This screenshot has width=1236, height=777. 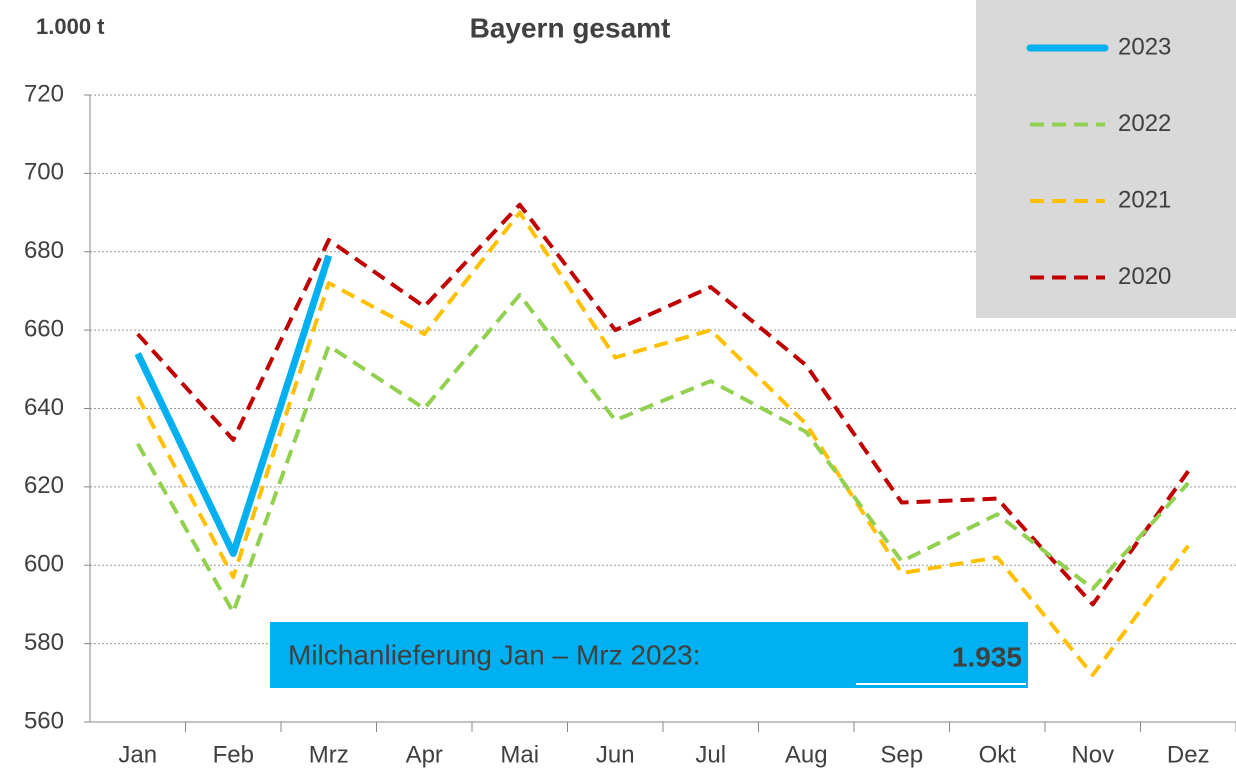 I want to click on y-tick-label: 580, so click(x=44, y=642).